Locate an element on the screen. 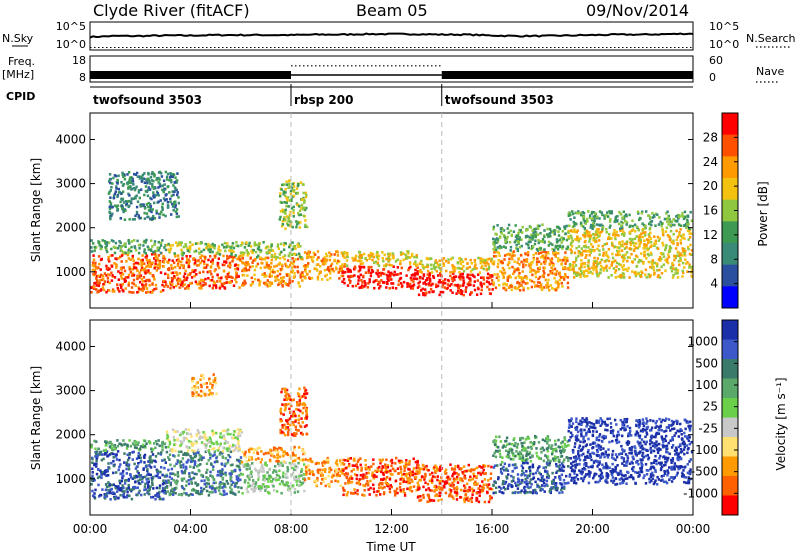  freq-left-label: Freq. is located at coordinates (21, 61).